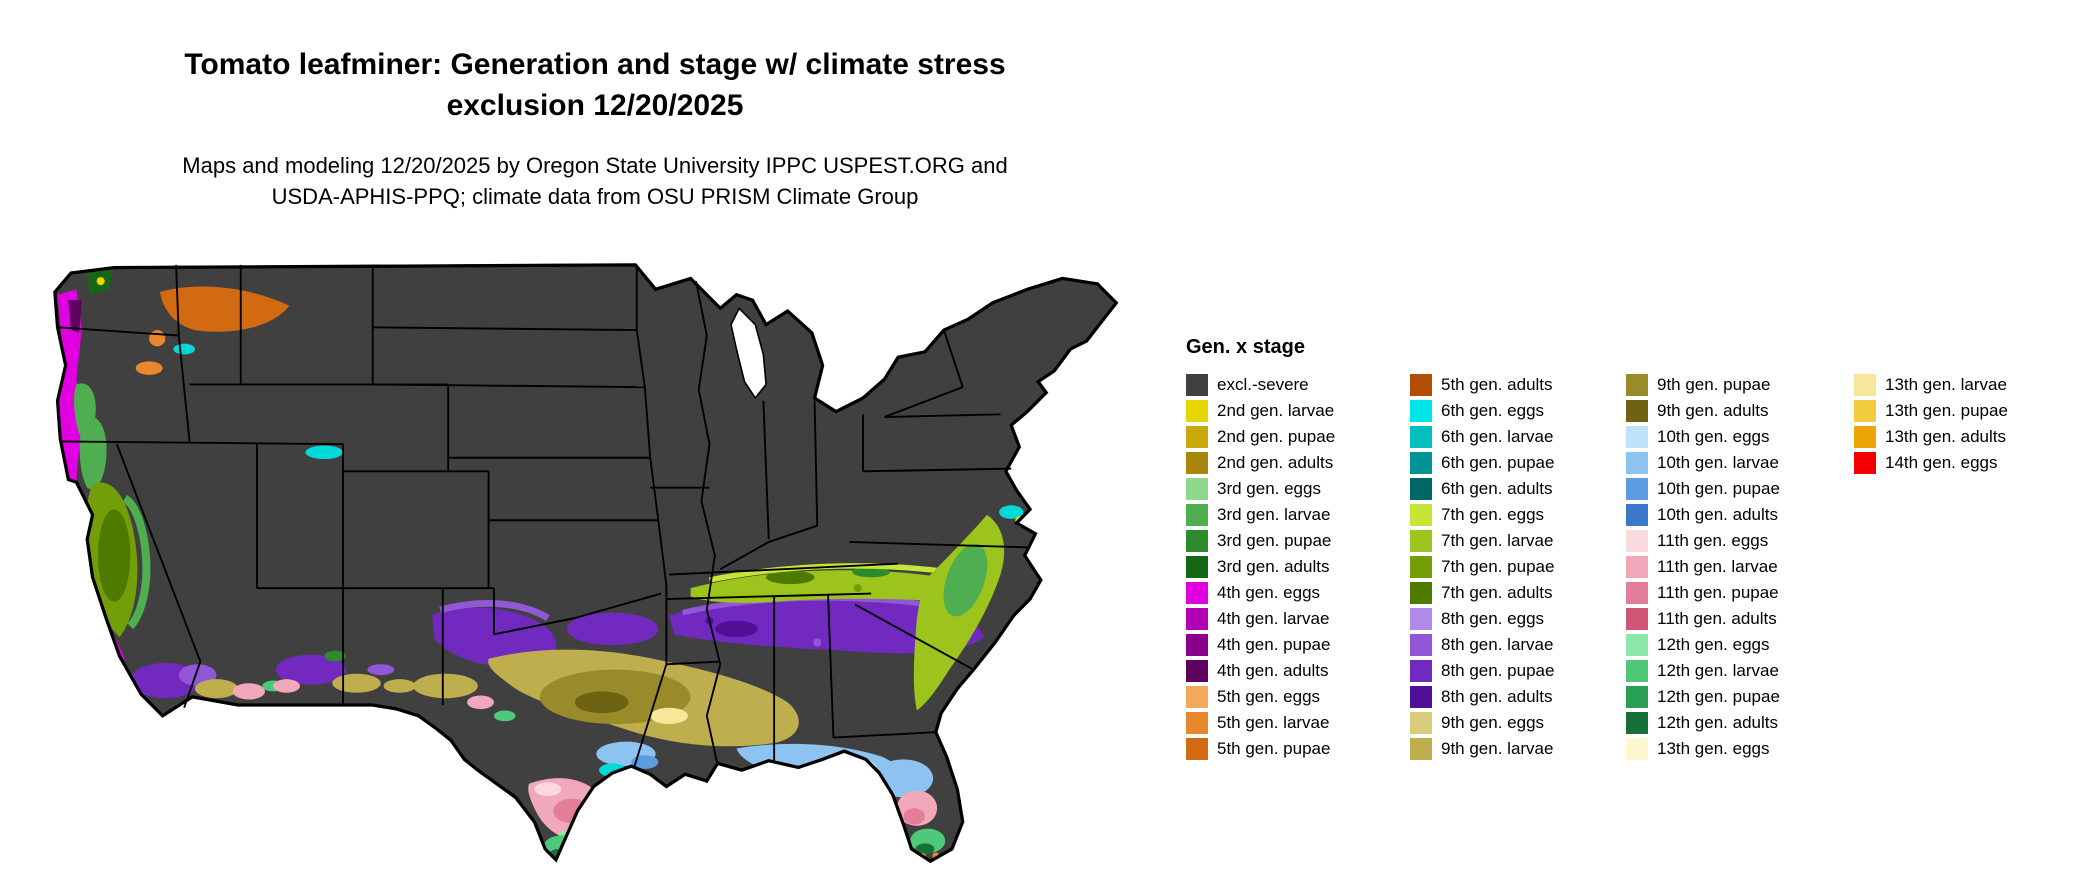  I want to click on legend-label: excl.-severe, so click(1263, 384).